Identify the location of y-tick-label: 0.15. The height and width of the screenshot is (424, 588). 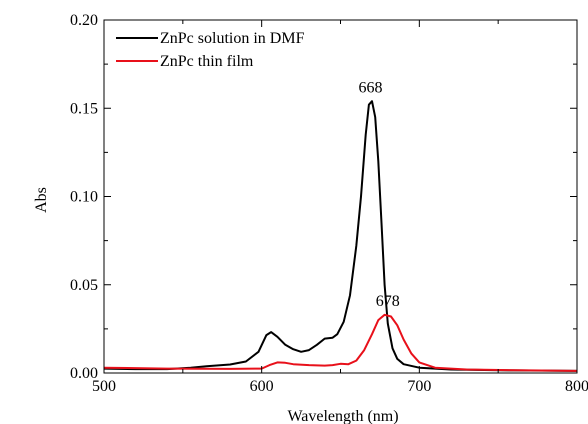
(84, 108).